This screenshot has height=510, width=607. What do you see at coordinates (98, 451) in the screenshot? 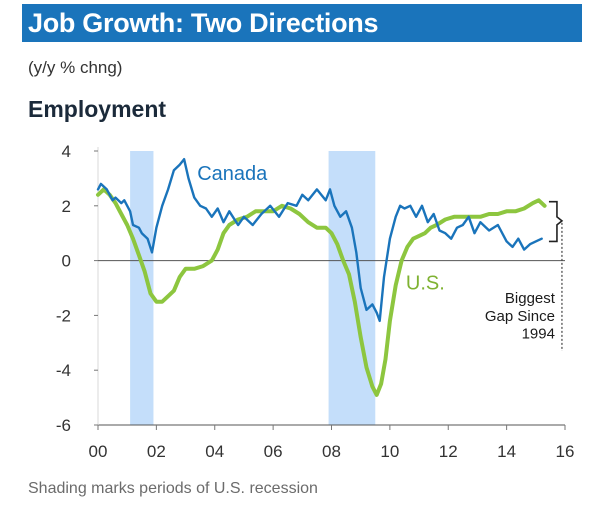
I see `x-tick-label: 00` at bounding box center [98, 451].